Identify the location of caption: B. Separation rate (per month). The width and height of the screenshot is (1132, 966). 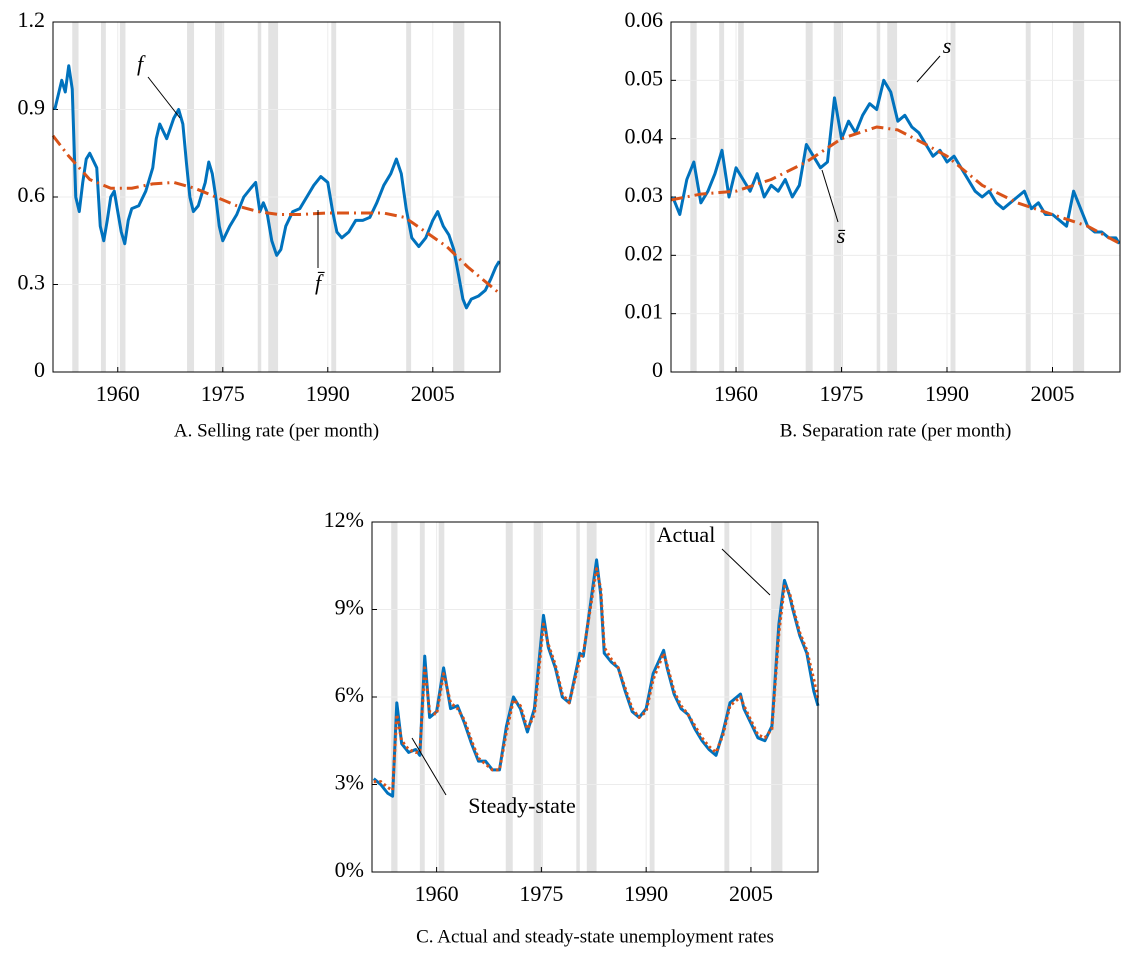
(896, 430).